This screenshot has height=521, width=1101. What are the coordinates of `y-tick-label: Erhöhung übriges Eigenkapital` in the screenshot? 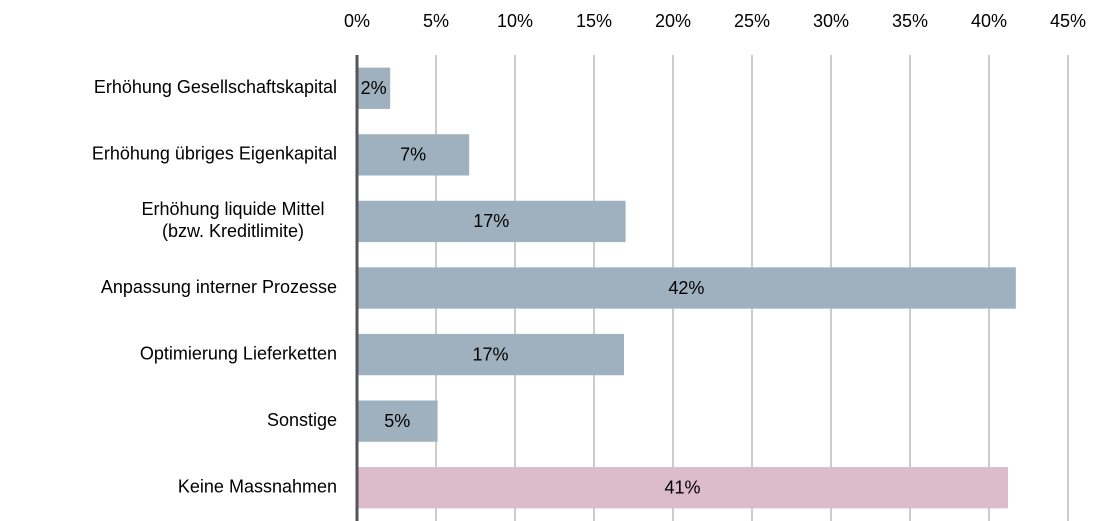 It's located at (214, 154).